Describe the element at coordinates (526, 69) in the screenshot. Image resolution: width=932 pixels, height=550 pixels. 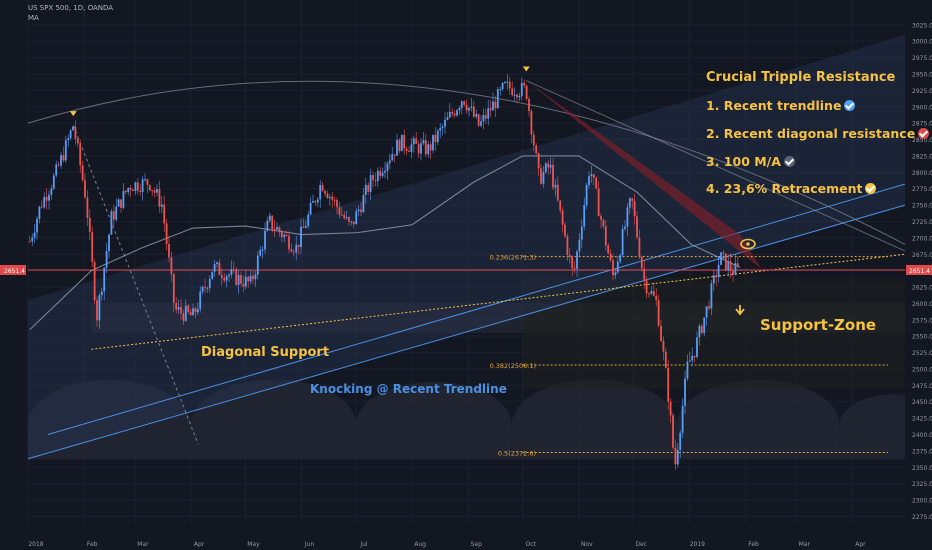
I see `pivot-marker-icon` at that location.